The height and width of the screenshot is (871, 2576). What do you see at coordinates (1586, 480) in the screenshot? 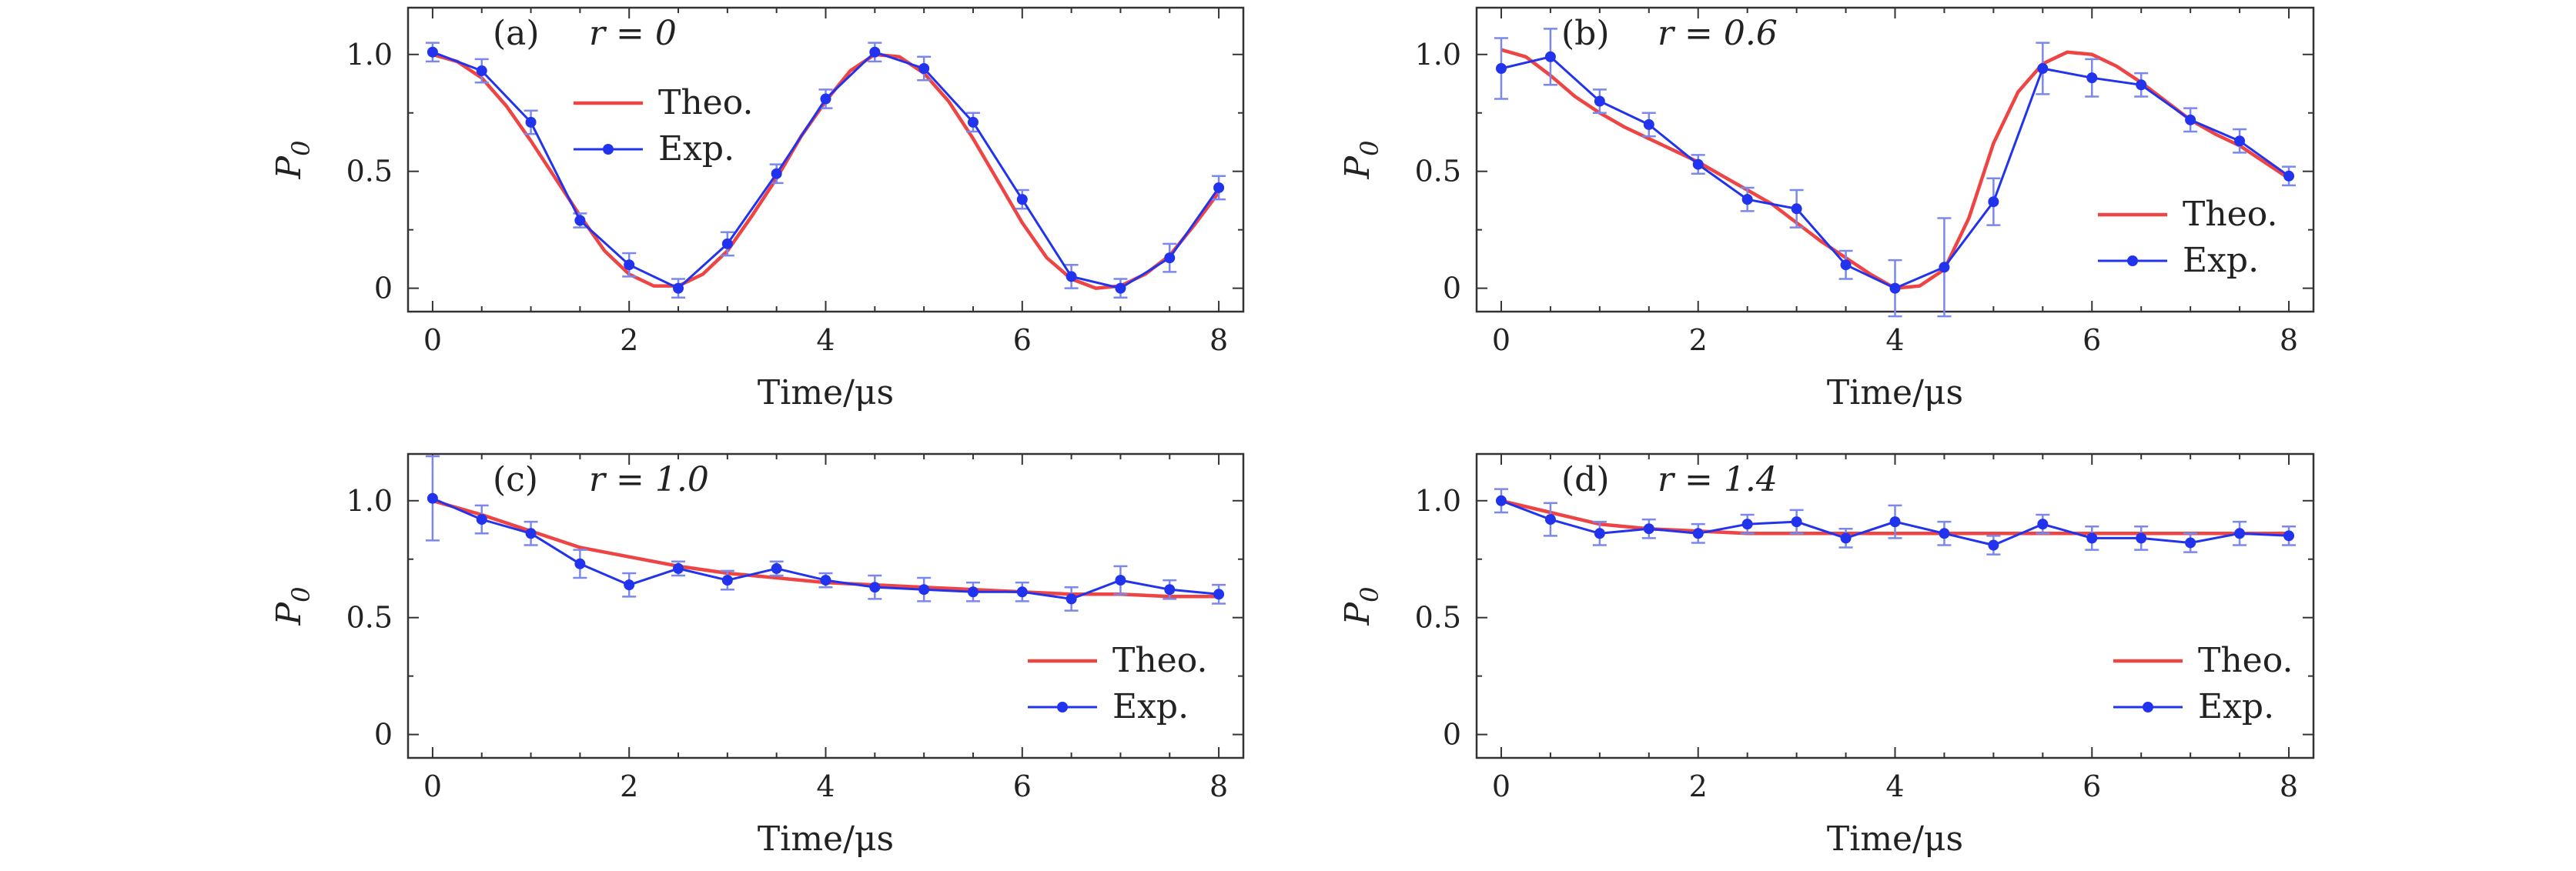
I see `panel-label: (d)` at bounding box center [1586, 480].